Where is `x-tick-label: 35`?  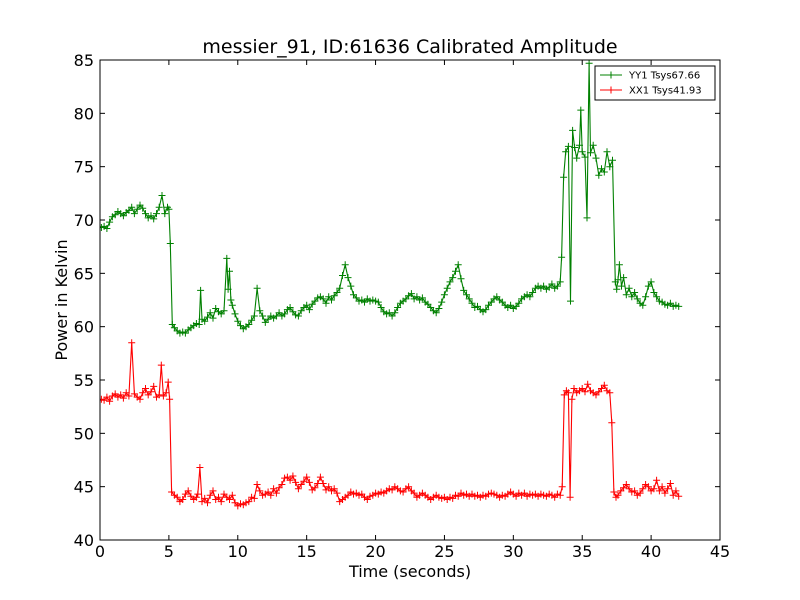
x-tick-label: 35 is located at coordinates (582, 551).